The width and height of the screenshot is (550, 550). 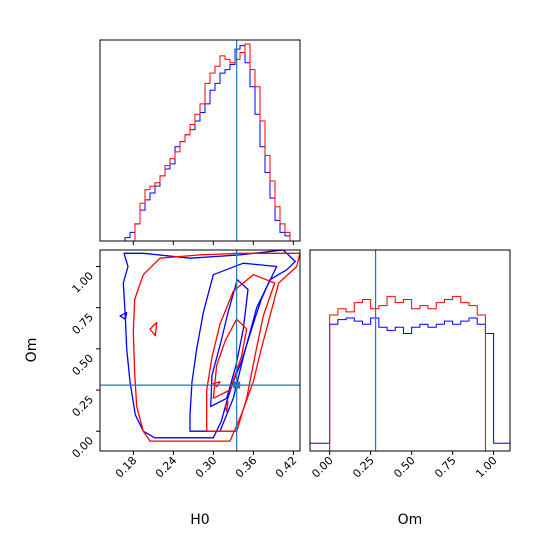 I want to click on bl-ytick-label-0: 0.00, so click(x=83, y=447).